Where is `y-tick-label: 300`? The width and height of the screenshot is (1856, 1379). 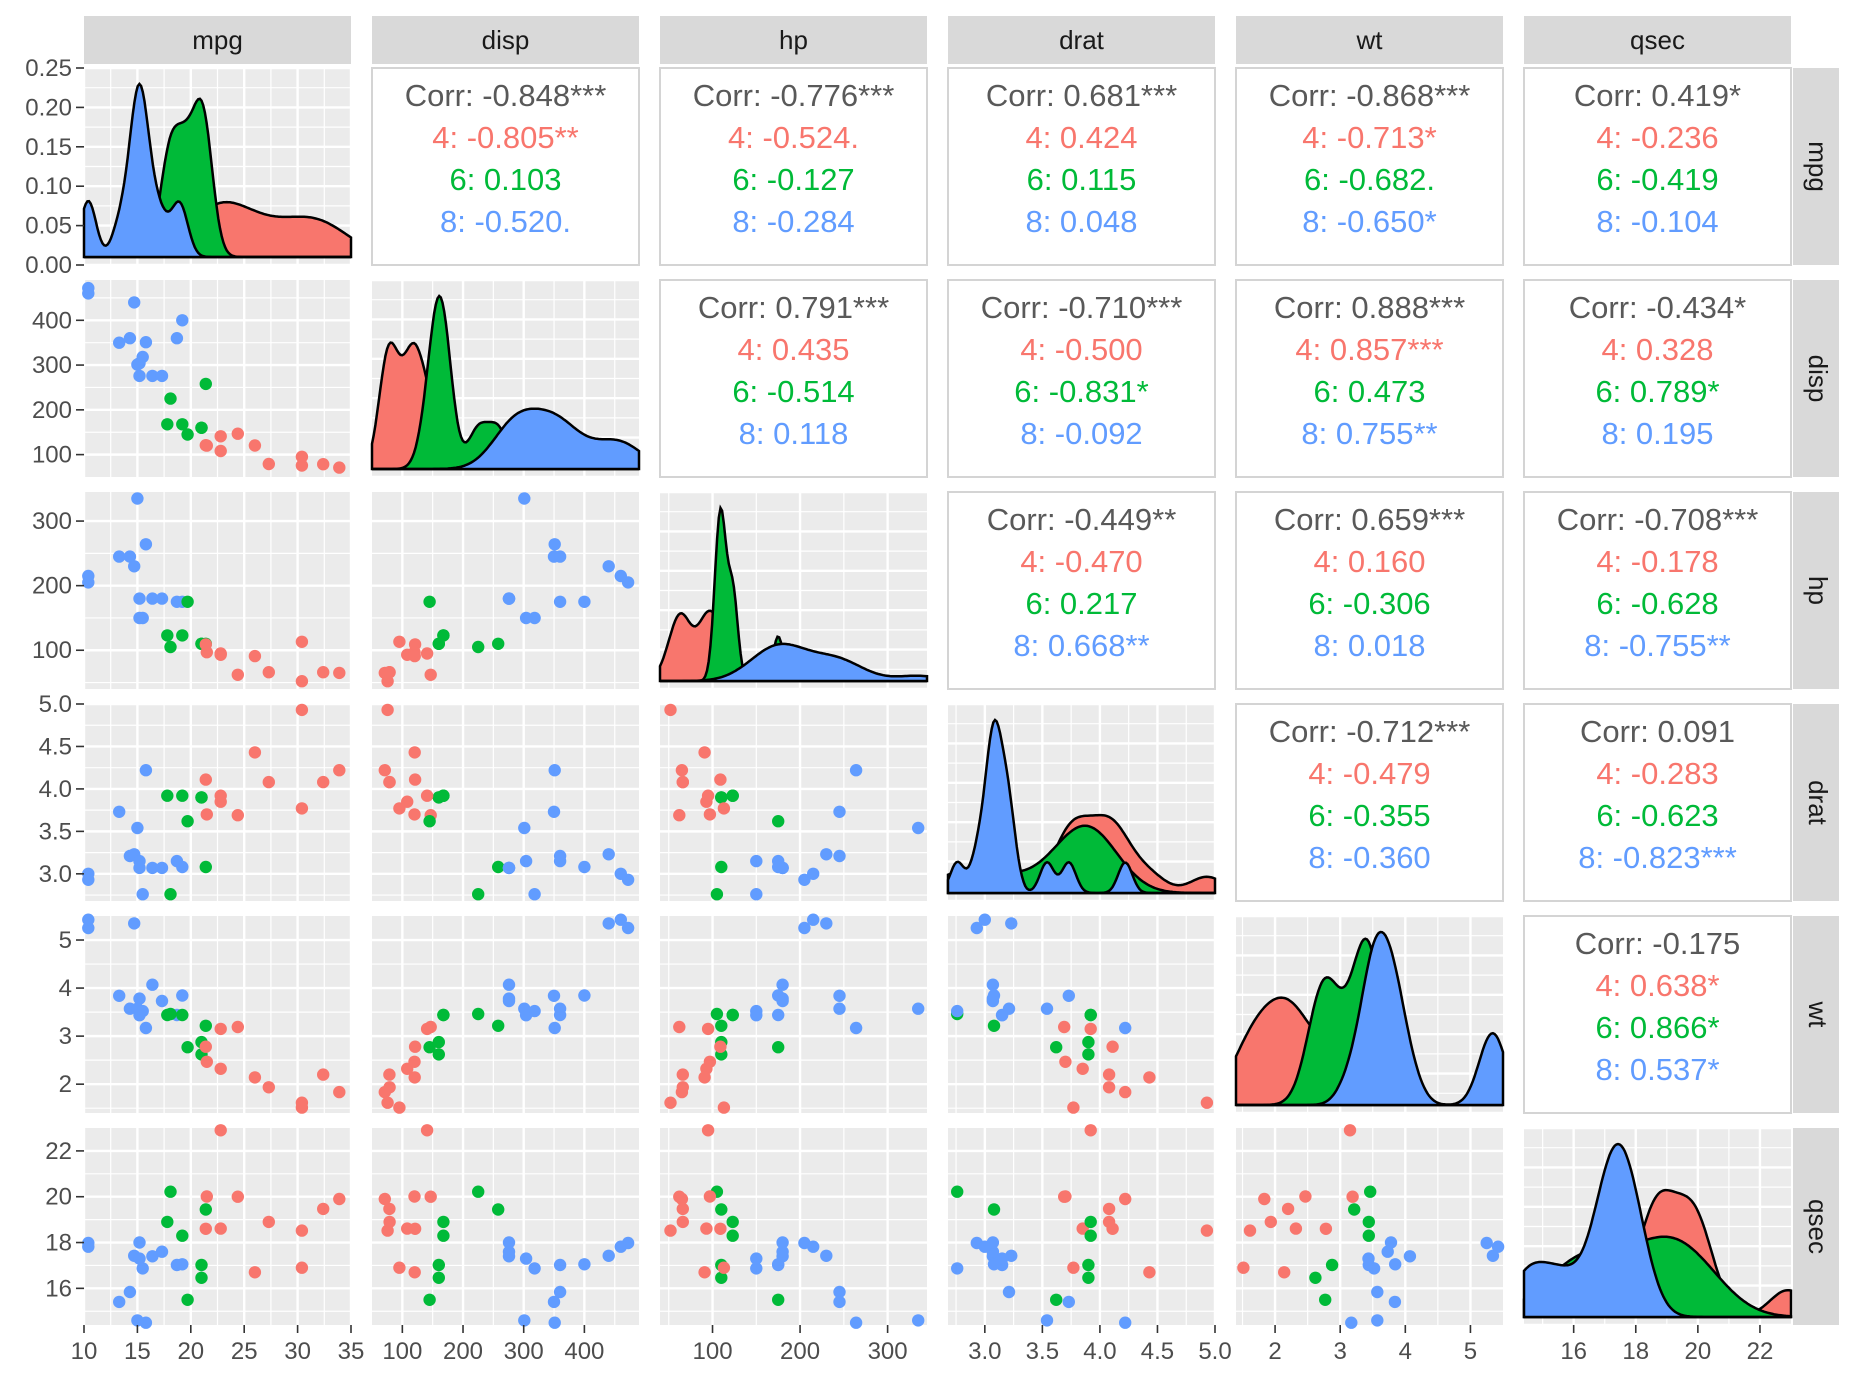
y-tick-label: 300 is located at coordinates (52, 365).